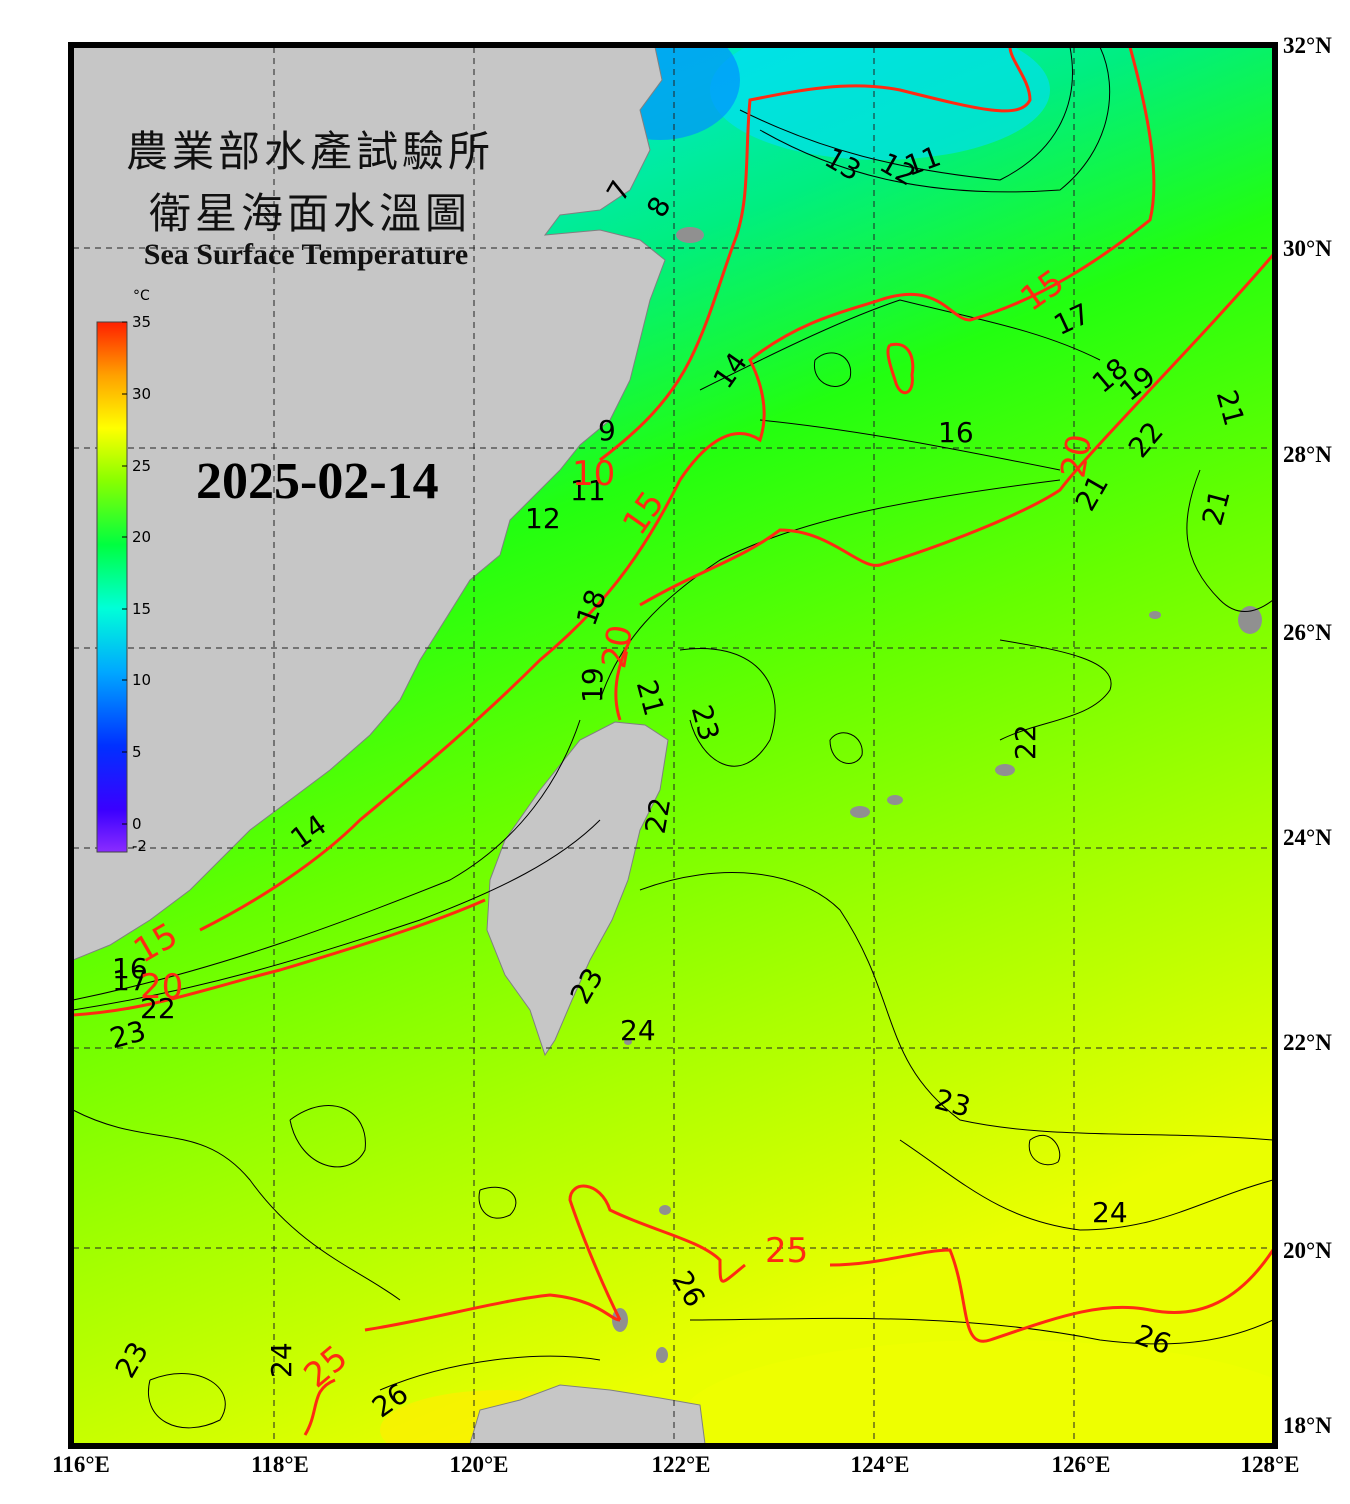  What do you see at coordinates (1307, 45) in the screenshot?
I see `latitude-label: 32°N` at bounding box center [1307, 45].